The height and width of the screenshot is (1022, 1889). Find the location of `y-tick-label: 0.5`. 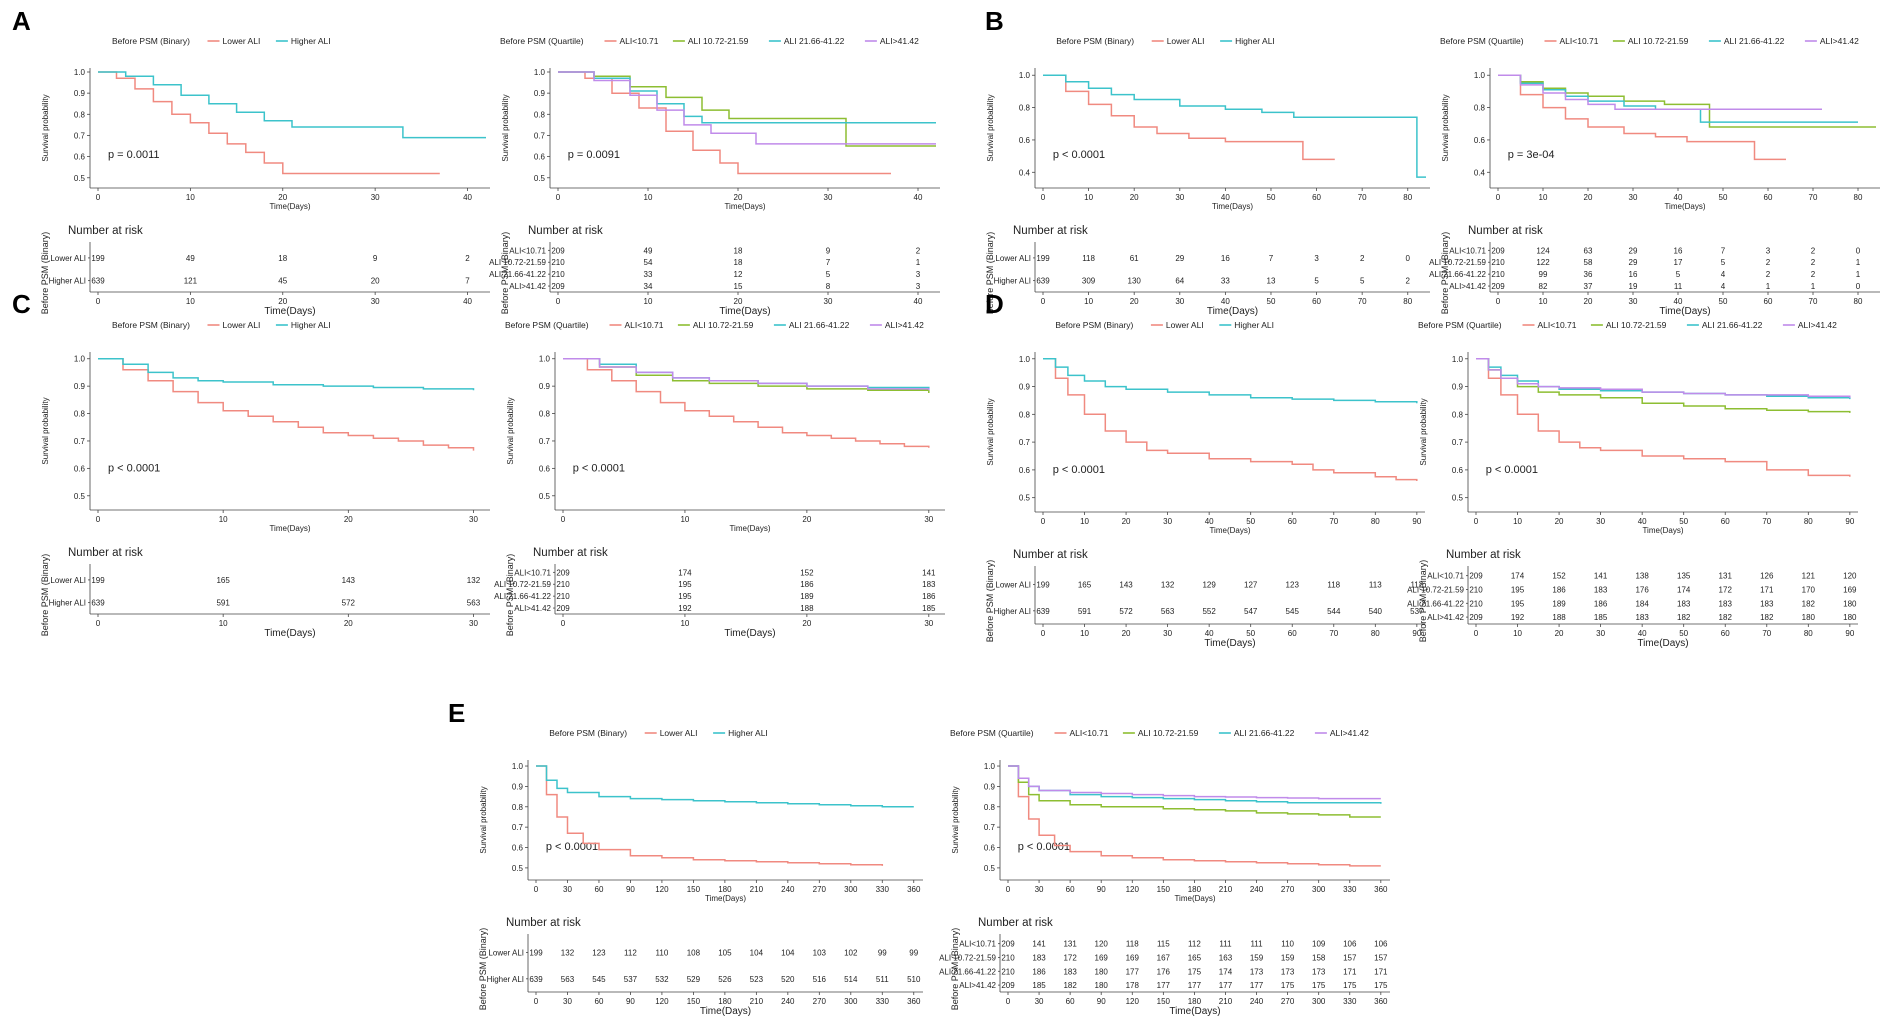

y-tick-label: 0.5 is located at coordinates (1025, 498).